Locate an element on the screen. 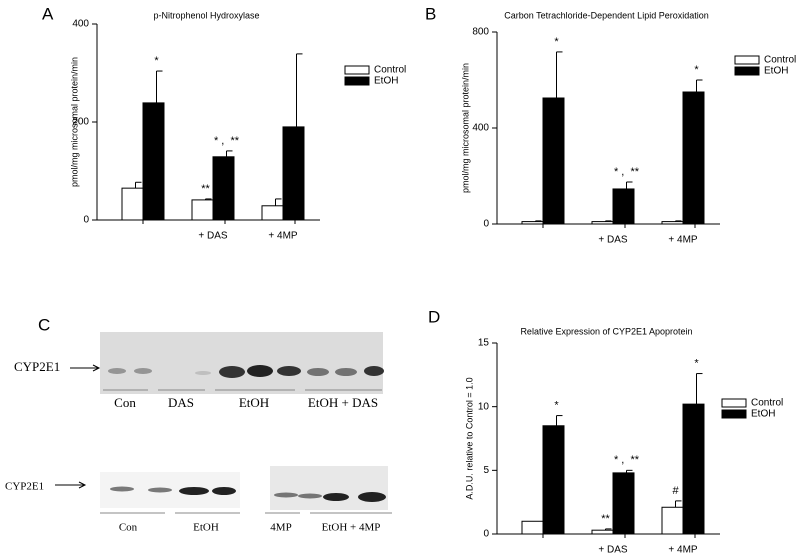 The image size is (800, 558). y-tick-label: 200 is located at coordinates (80, 122).